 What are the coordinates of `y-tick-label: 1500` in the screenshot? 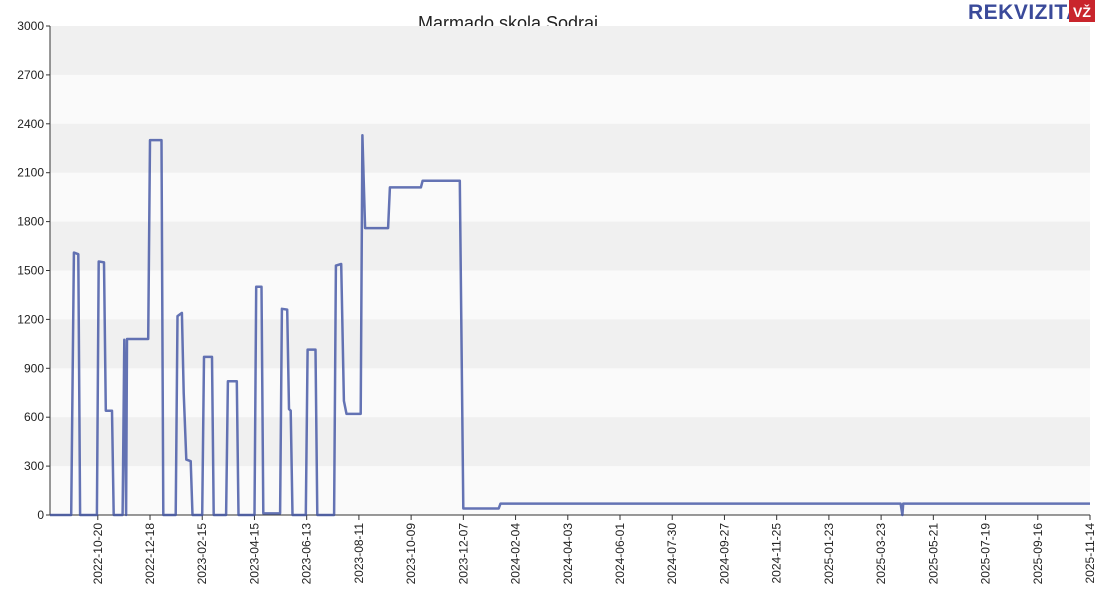 It's located at (30, 271).